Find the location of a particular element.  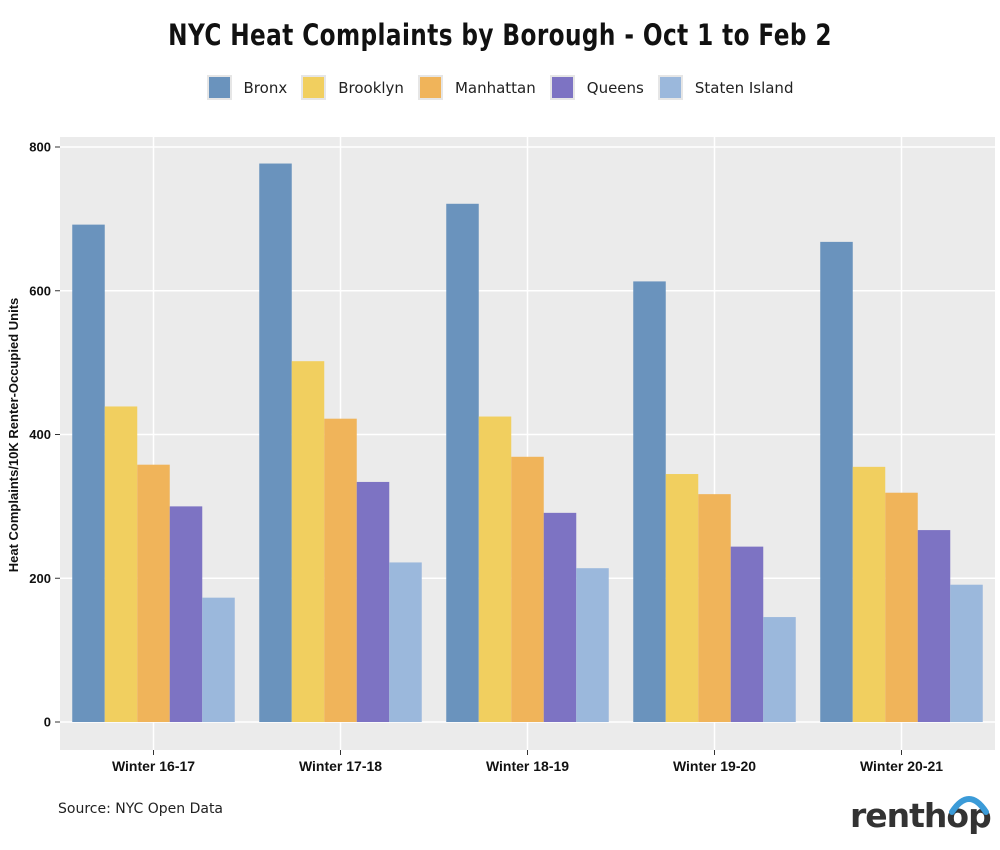

legend-label: Queens is located at coordinates (615, 87).